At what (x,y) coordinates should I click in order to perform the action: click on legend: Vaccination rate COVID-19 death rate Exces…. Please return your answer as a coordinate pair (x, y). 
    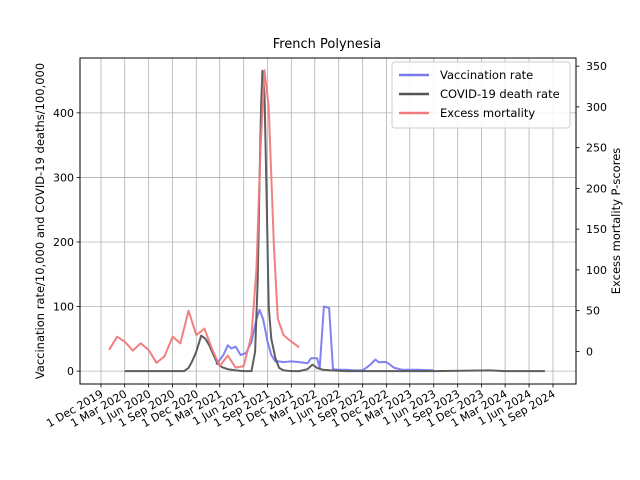
    Looking at the image, I should click on (481, 95).